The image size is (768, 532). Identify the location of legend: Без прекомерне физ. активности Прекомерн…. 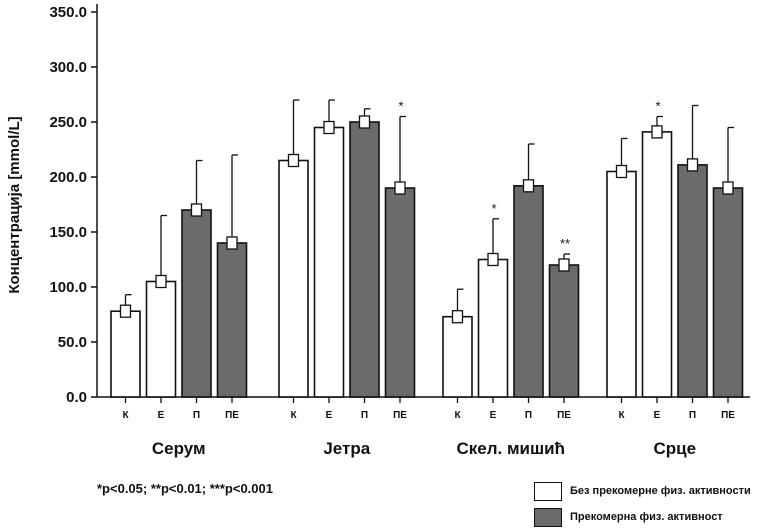
(642, 506).